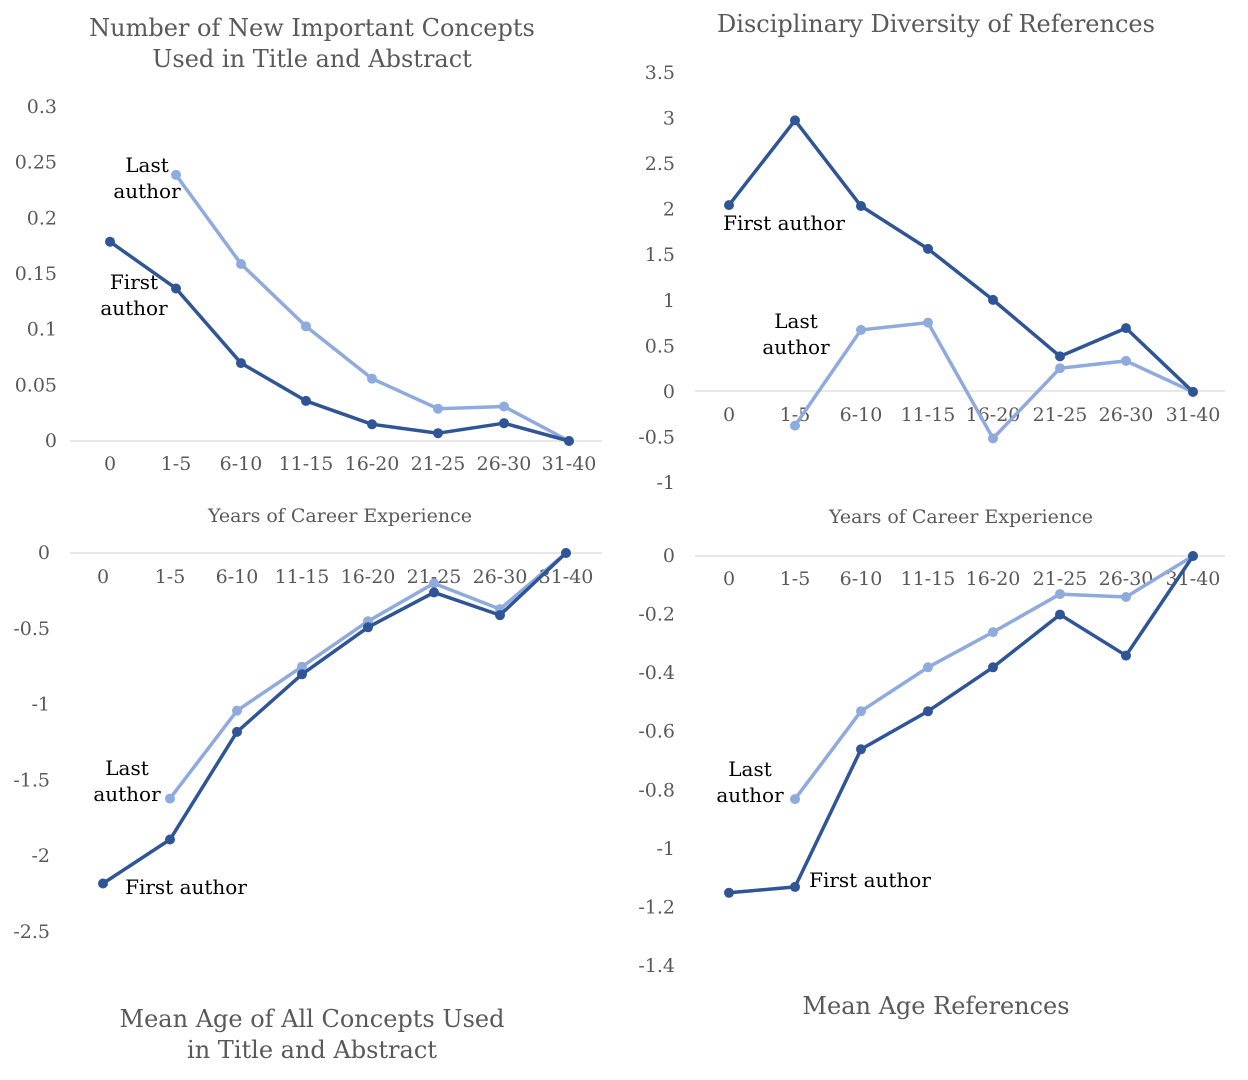 This screenshot has height=1080, width=1248. What do you see at coordinates (656, 673) in the screenshot?
I see `y-tick-label: -0.4` at bounding box center [656, 673].